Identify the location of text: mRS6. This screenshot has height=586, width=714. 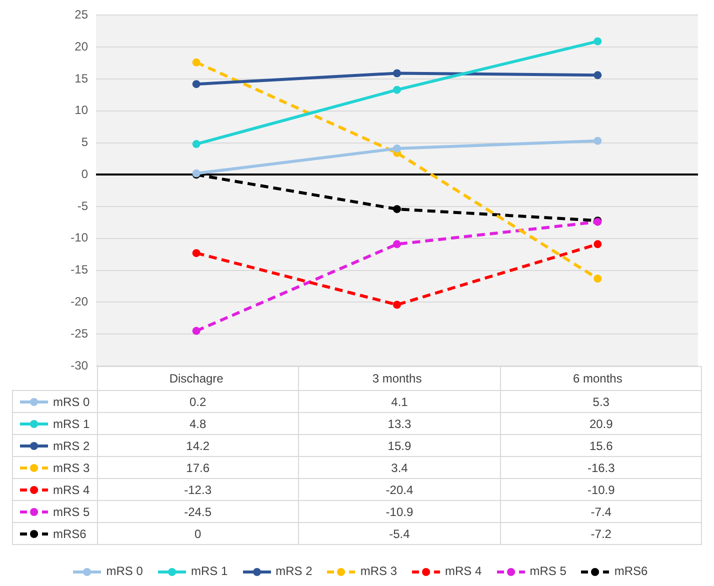
(631, 571).